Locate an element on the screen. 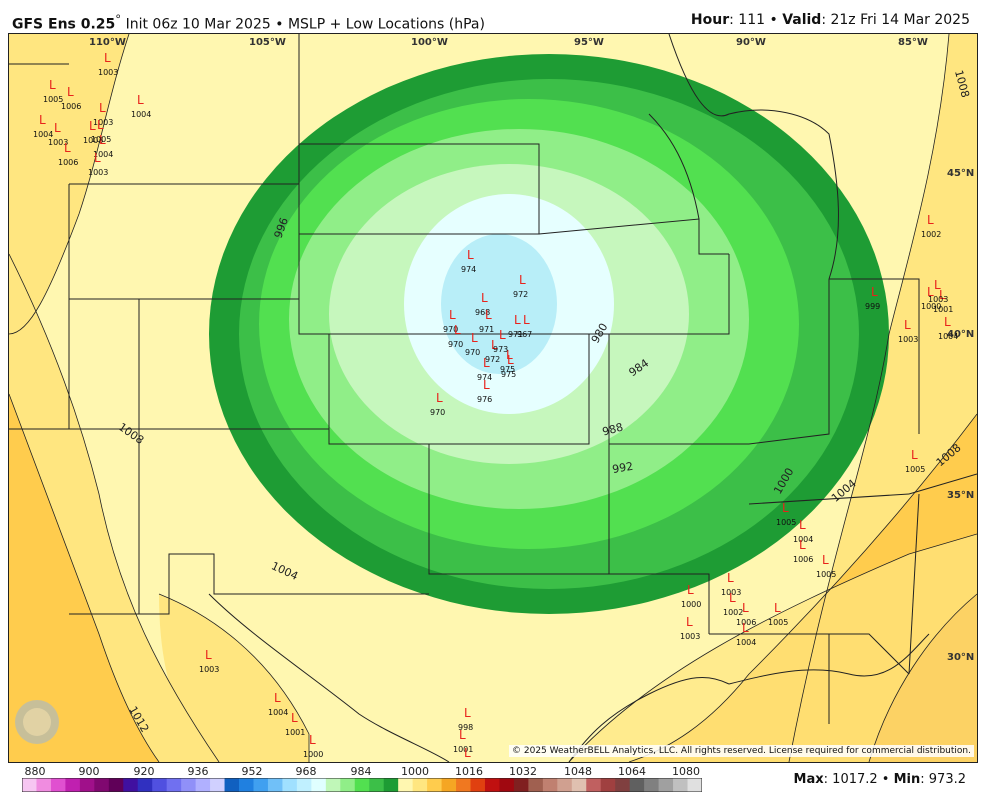 This screenshot has width=984, height=808. lon-label-95w: 95°W is located at coordinates (589, 42).